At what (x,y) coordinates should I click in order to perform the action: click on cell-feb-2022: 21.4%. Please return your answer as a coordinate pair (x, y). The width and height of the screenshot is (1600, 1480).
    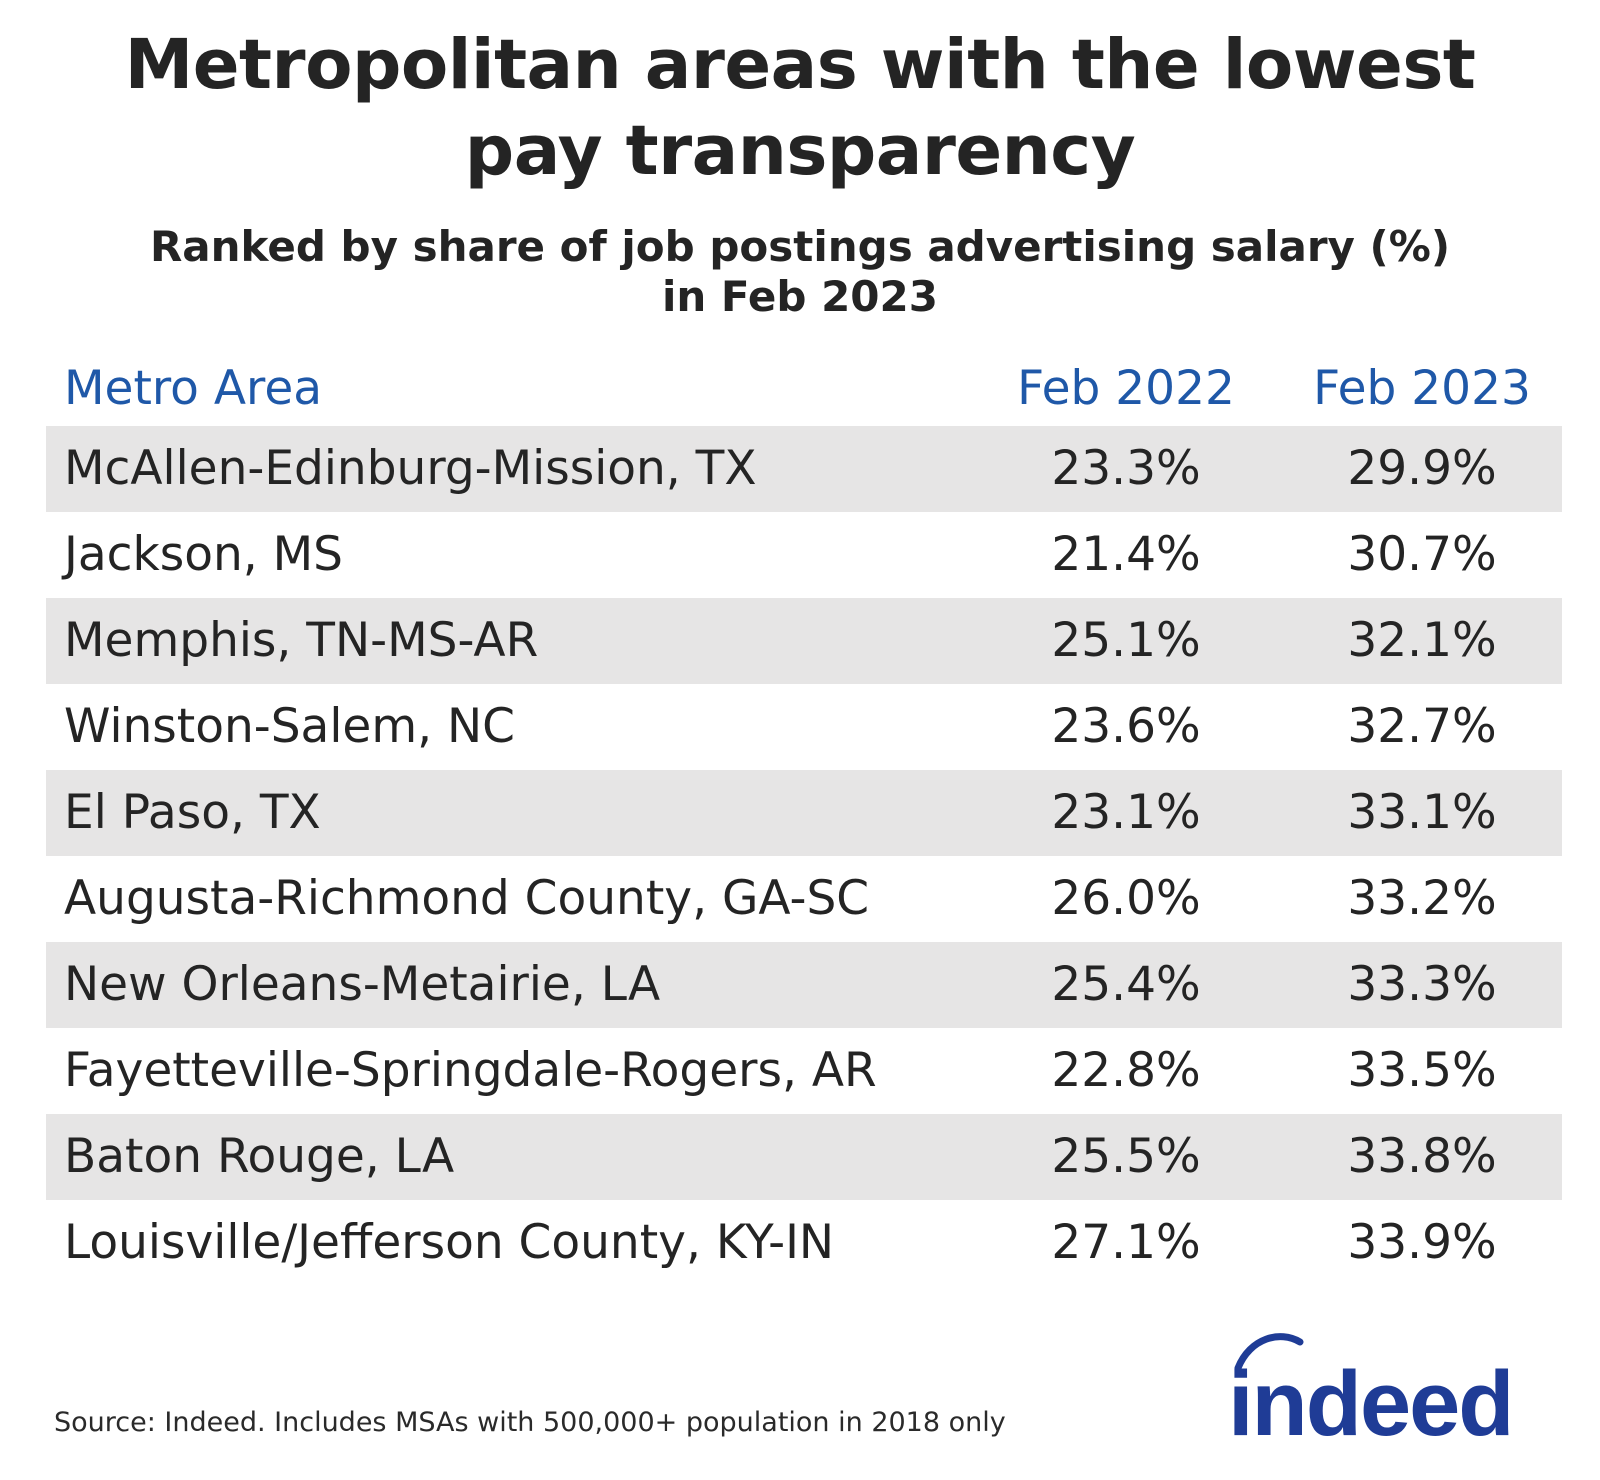
    Looking at the image, I should click on (1126, 554).